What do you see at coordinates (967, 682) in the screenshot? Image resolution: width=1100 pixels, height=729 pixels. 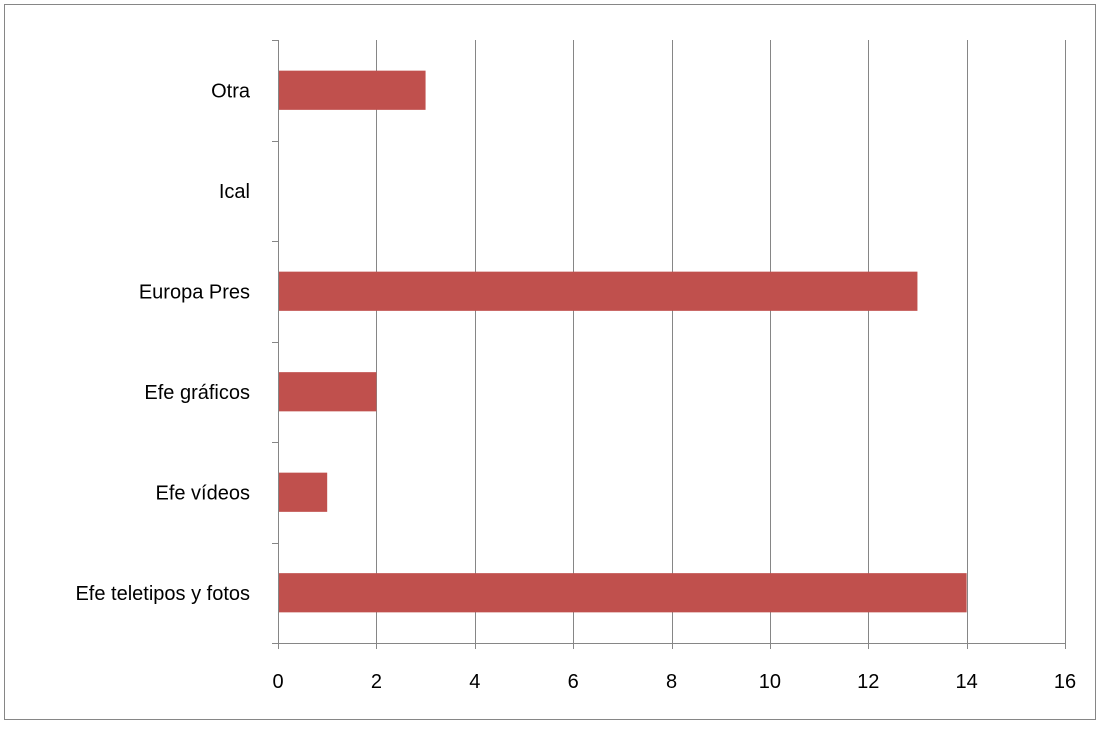 I see `x-tick-label: 14` at bounding box center [967, 682].